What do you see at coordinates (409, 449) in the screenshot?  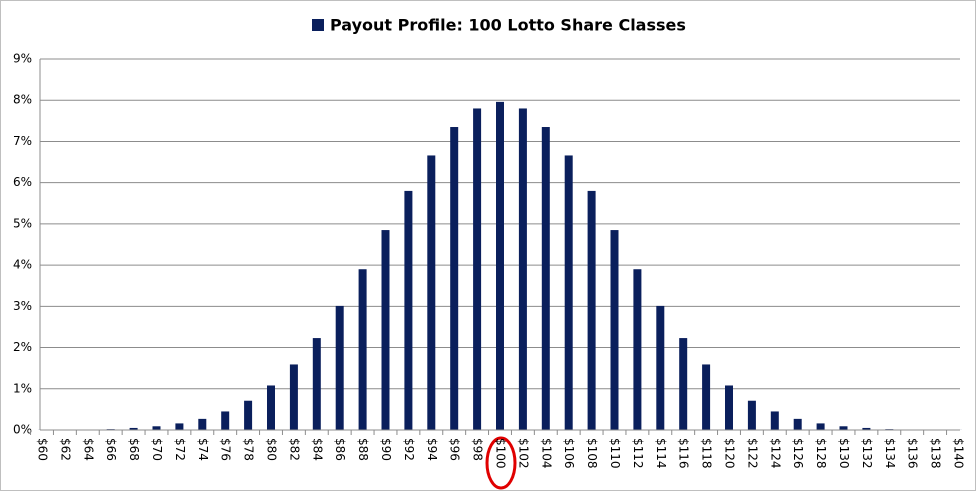 I see `x-tick-label: $92` at bounding box center [409, 449].